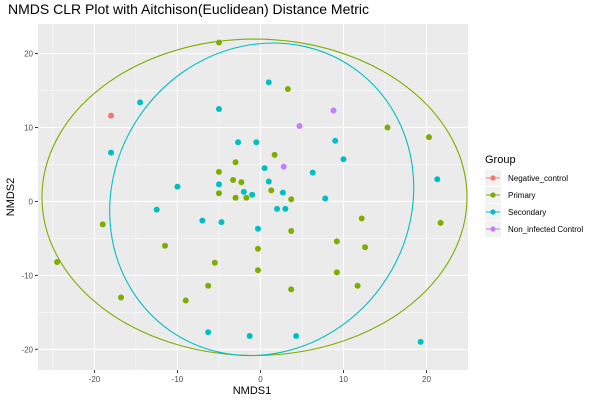  What do you see at coordinates (493, 229) in the screenshot?
I see `legend-marker-non-infected-control` at bounding box center [493, 229].